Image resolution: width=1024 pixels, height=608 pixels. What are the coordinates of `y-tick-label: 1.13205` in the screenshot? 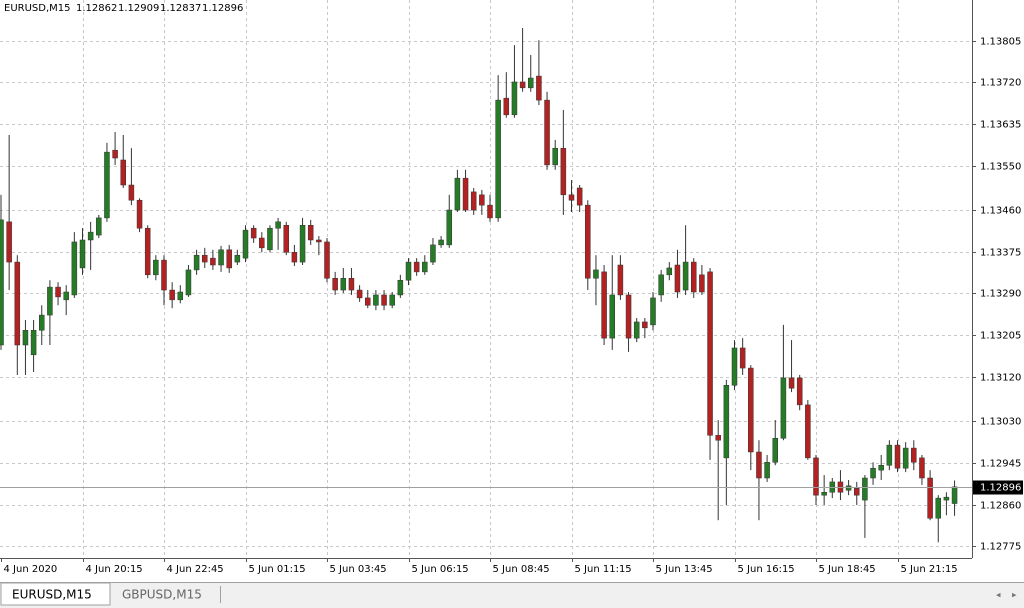 It's located at (1000, 336).